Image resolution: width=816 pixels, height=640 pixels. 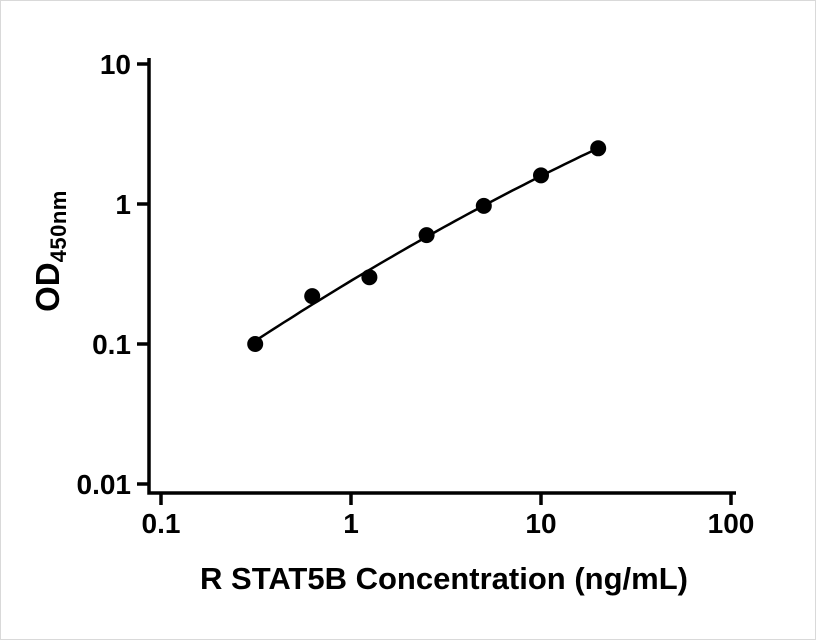 I want to click on x-tick-label: 0.1, so click(x=161, y=523).